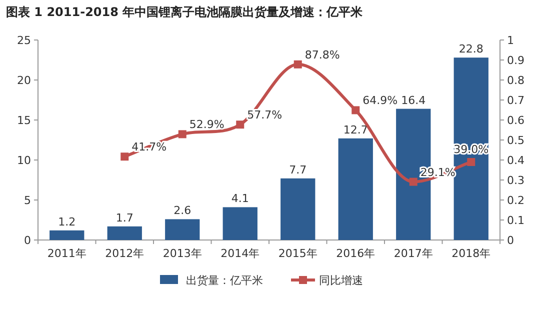 Image resolution: width=540 pixels, height=333 pixels. I want to click on y-tick-label: 25, so click(24, 40).